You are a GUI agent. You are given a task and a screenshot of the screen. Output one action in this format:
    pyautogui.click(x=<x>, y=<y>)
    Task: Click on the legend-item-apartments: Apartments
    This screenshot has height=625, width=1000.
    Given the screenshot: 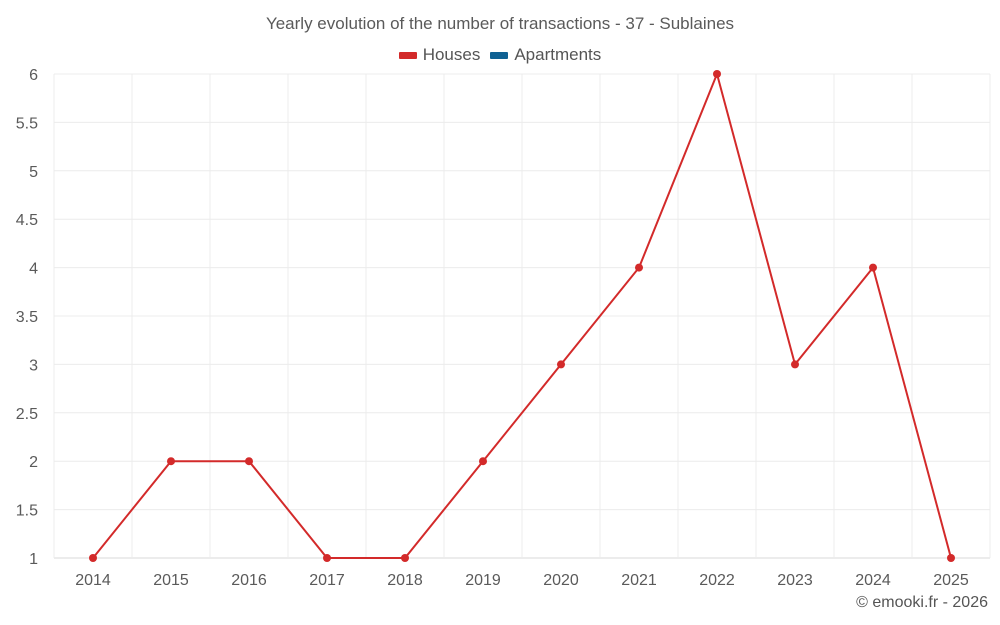 What is the action you would take?
    pyautogui.click(x=545, y=55)
    